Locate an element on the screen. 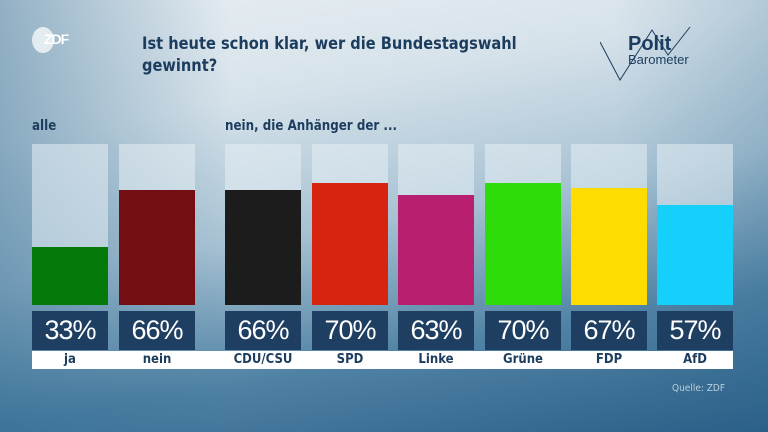 The height and width of the screenshot is (432, 768). value-label: 63% is located at coordinates (436, 330).